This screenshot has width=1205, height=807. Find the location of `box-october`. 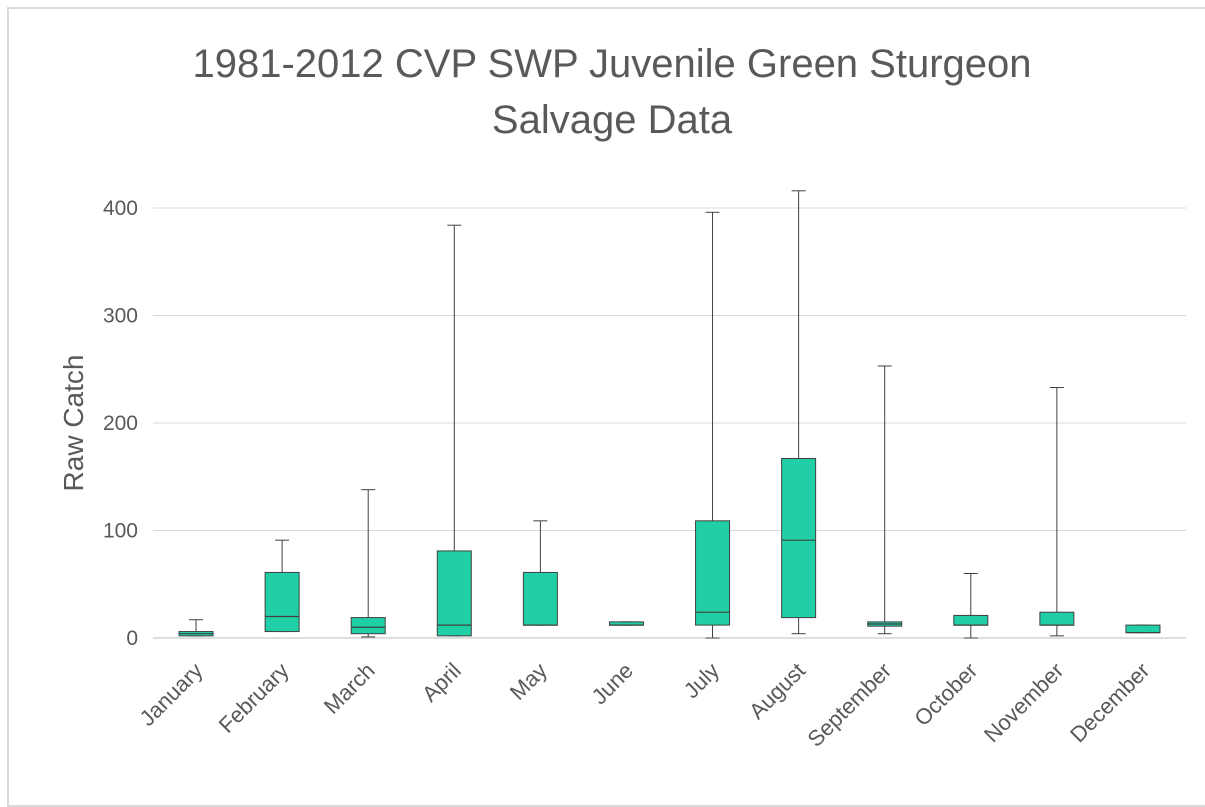

box-october is located at coordinates (971, 606).